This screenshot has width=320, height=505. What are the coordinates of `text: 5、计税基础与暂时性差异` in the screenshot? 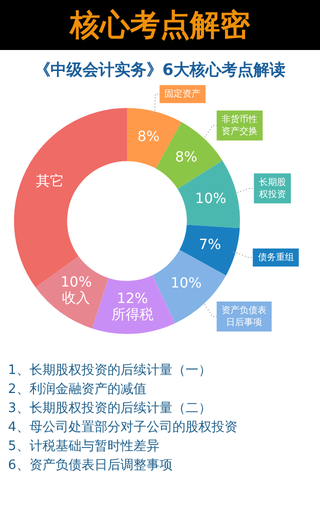 It's located at (84, 447).